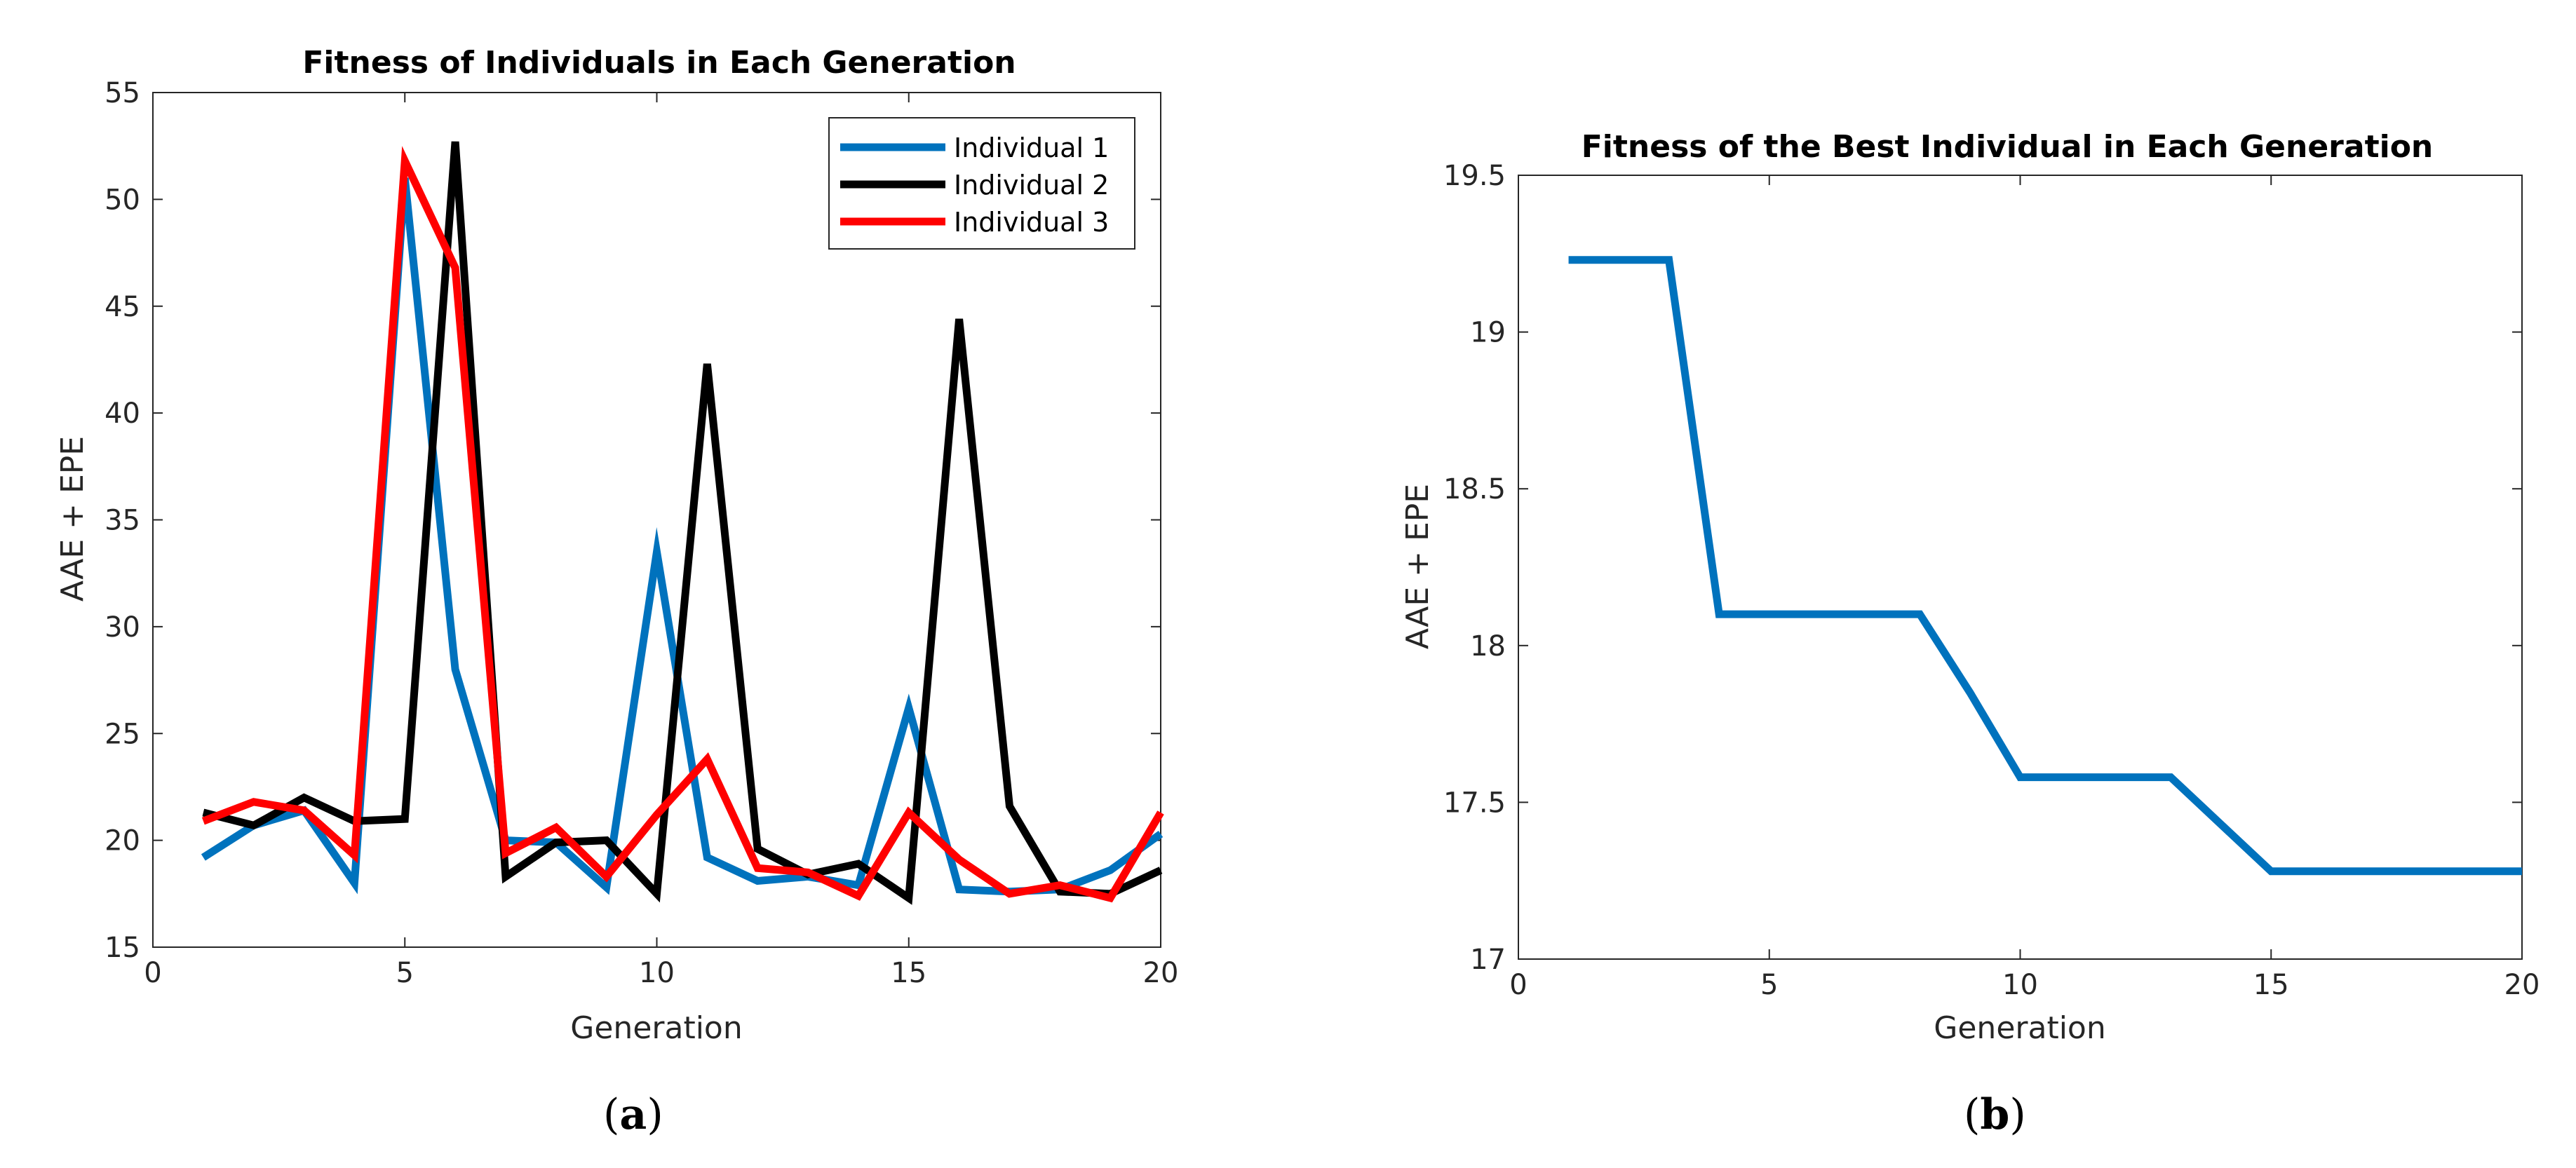  I want to click on y-tick-label: 20, so click(122, 841).